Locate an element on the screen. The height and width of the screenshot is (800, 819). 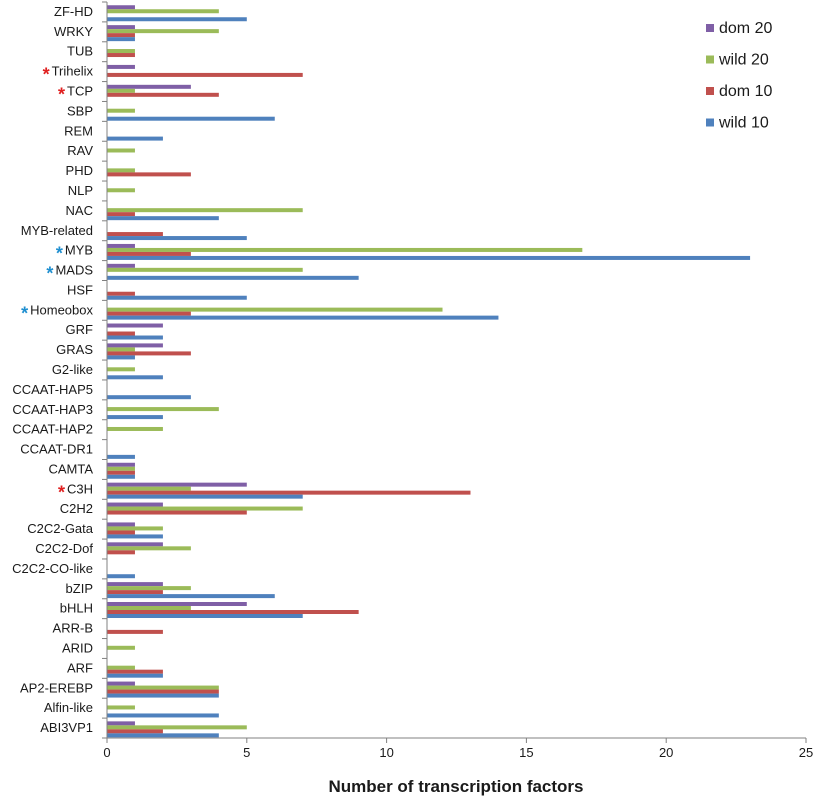
bar-dom-20-c3h is located at coordinates (177, 484).